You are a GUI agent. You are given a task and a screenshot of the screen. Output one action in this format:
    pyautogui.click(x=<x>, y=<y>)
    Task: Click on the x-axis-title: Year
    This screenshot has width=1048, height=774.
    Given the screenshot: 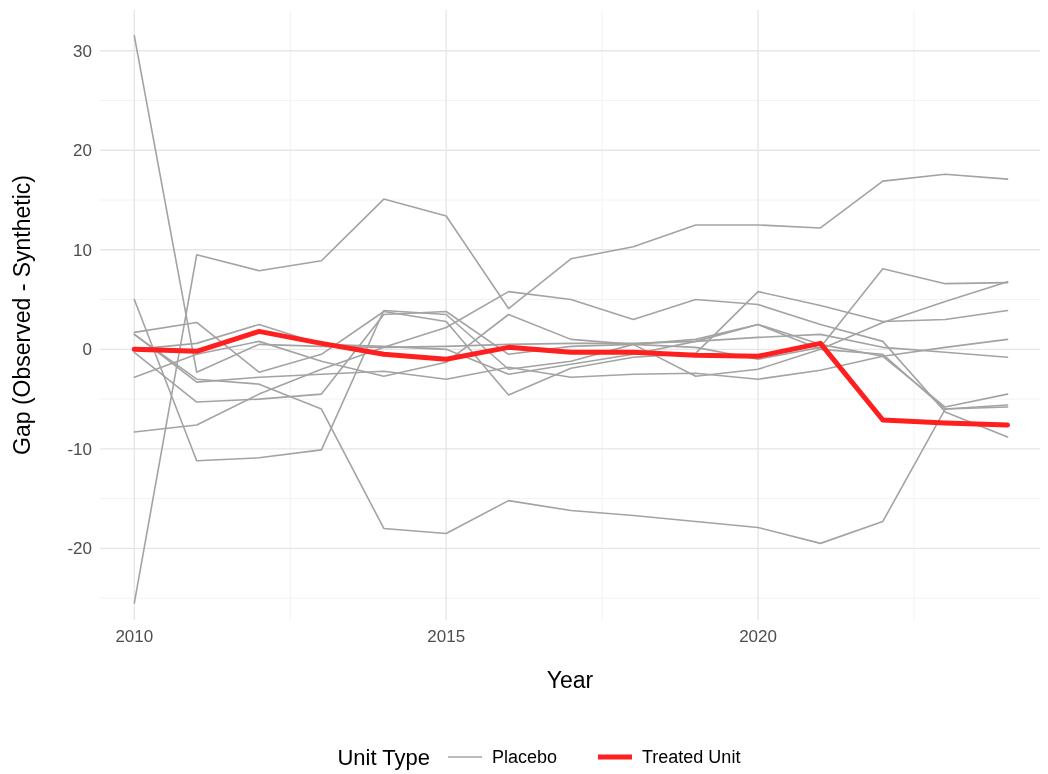 What is the action you would take?
    pyautogui.click(x=570, y=680)
    